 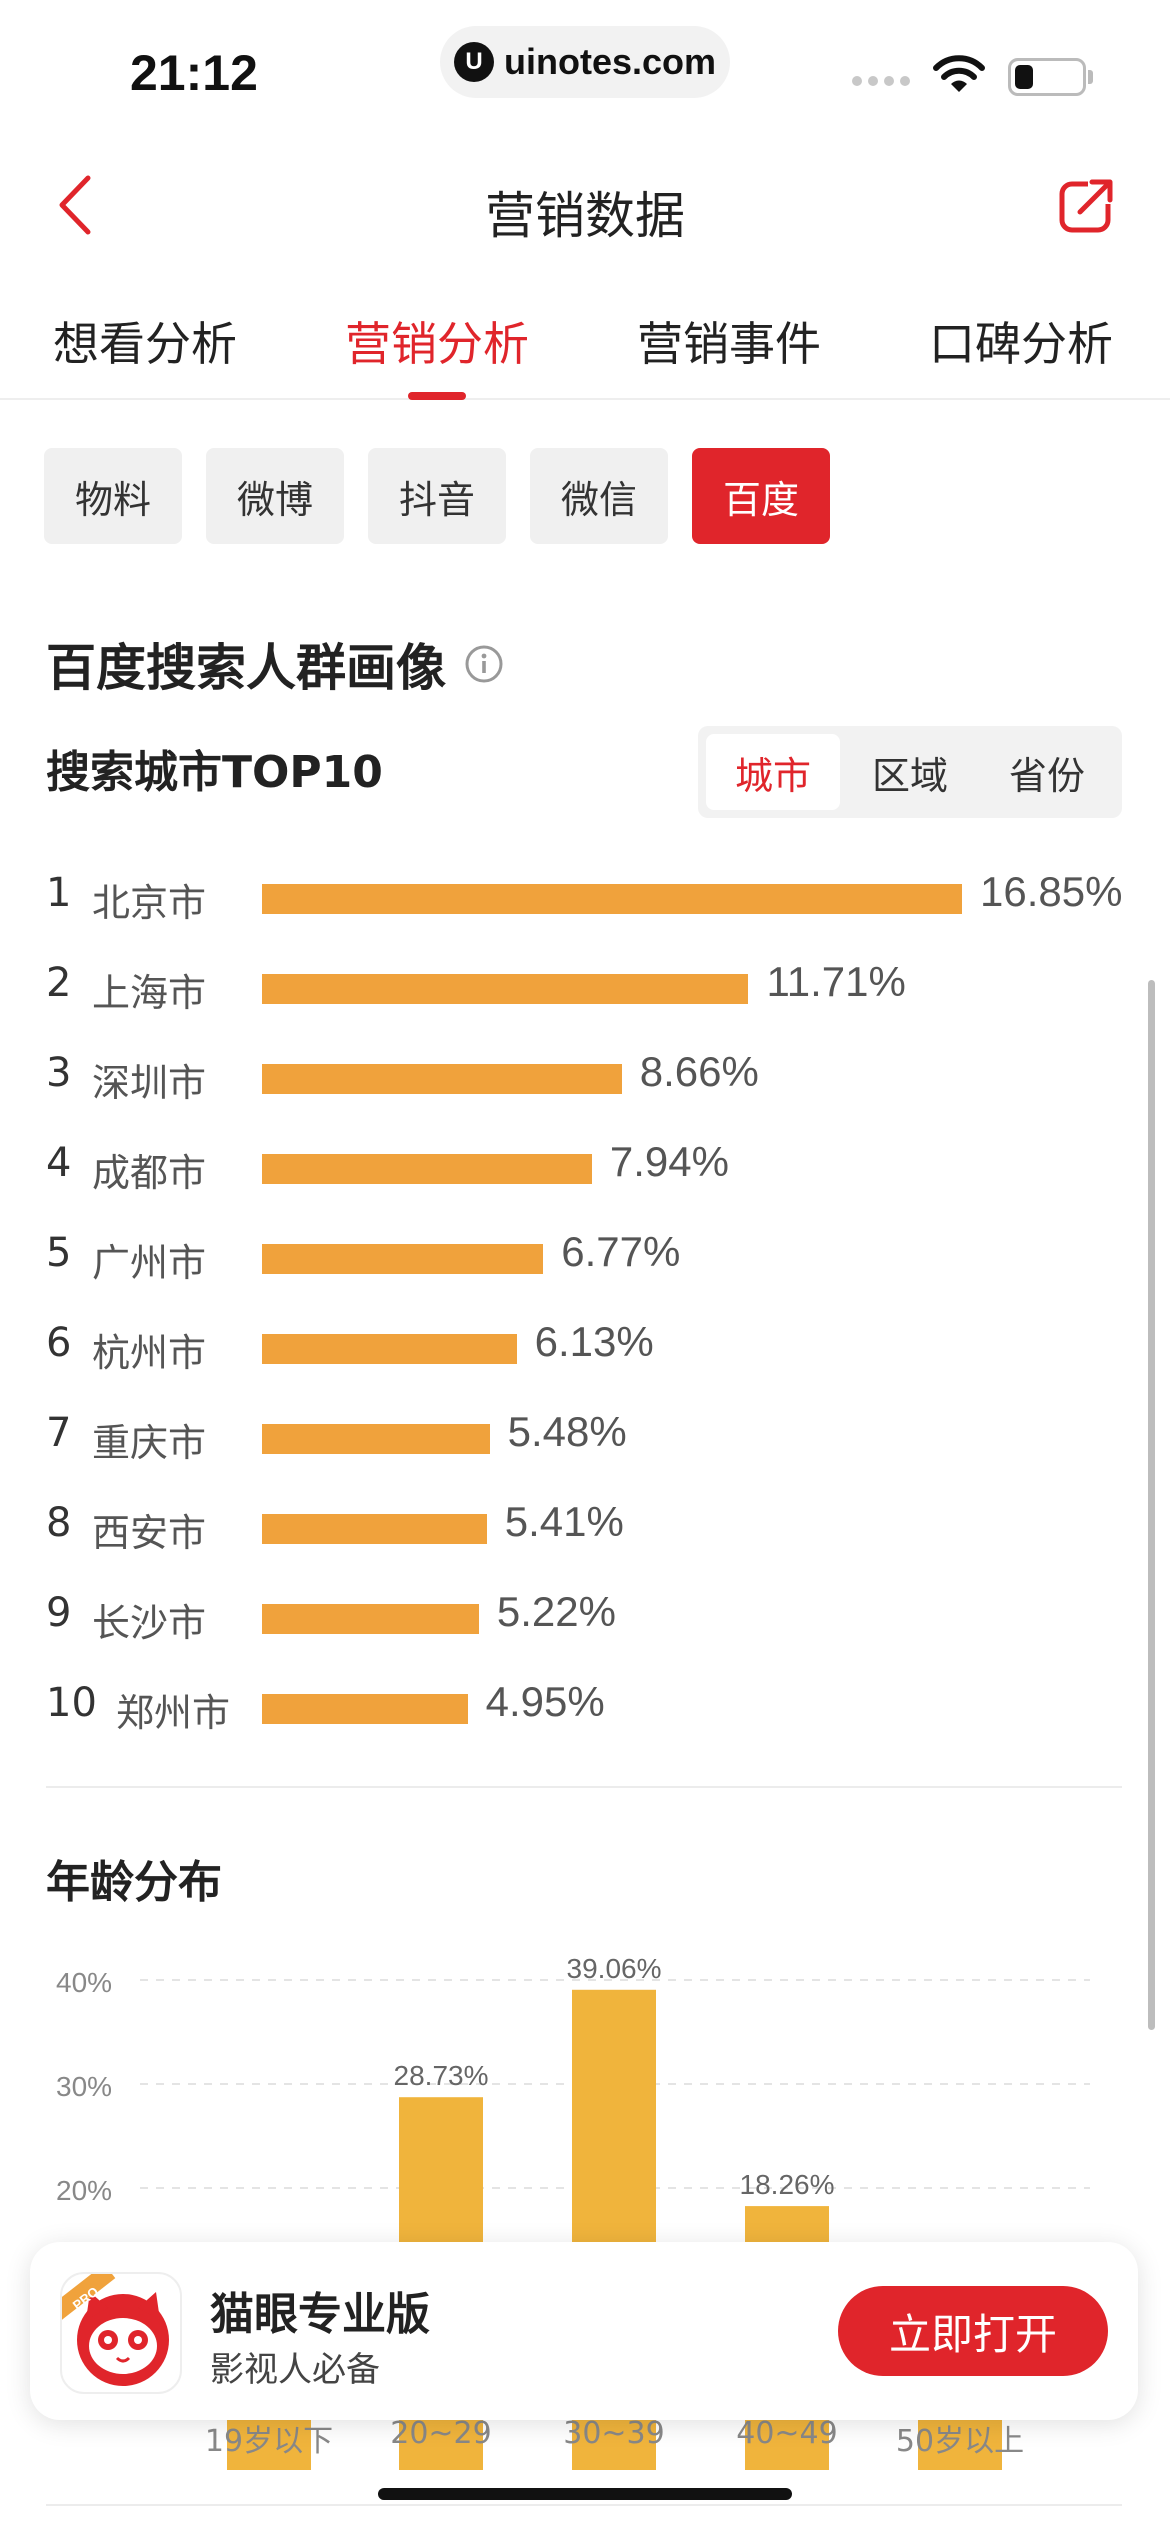 What do you see at coordinates (149, 1353) in the screenshot?
I see `city-name: 杭州市` at bounding box center [149, 1353].